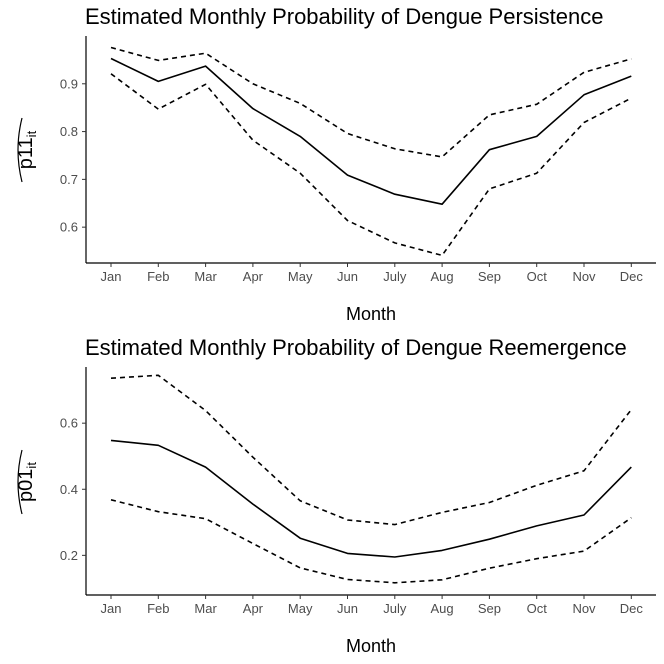 The width and height of the screenshot is (664, 664). I want to click on y-axis-label-main: p11, so click(26, 153).